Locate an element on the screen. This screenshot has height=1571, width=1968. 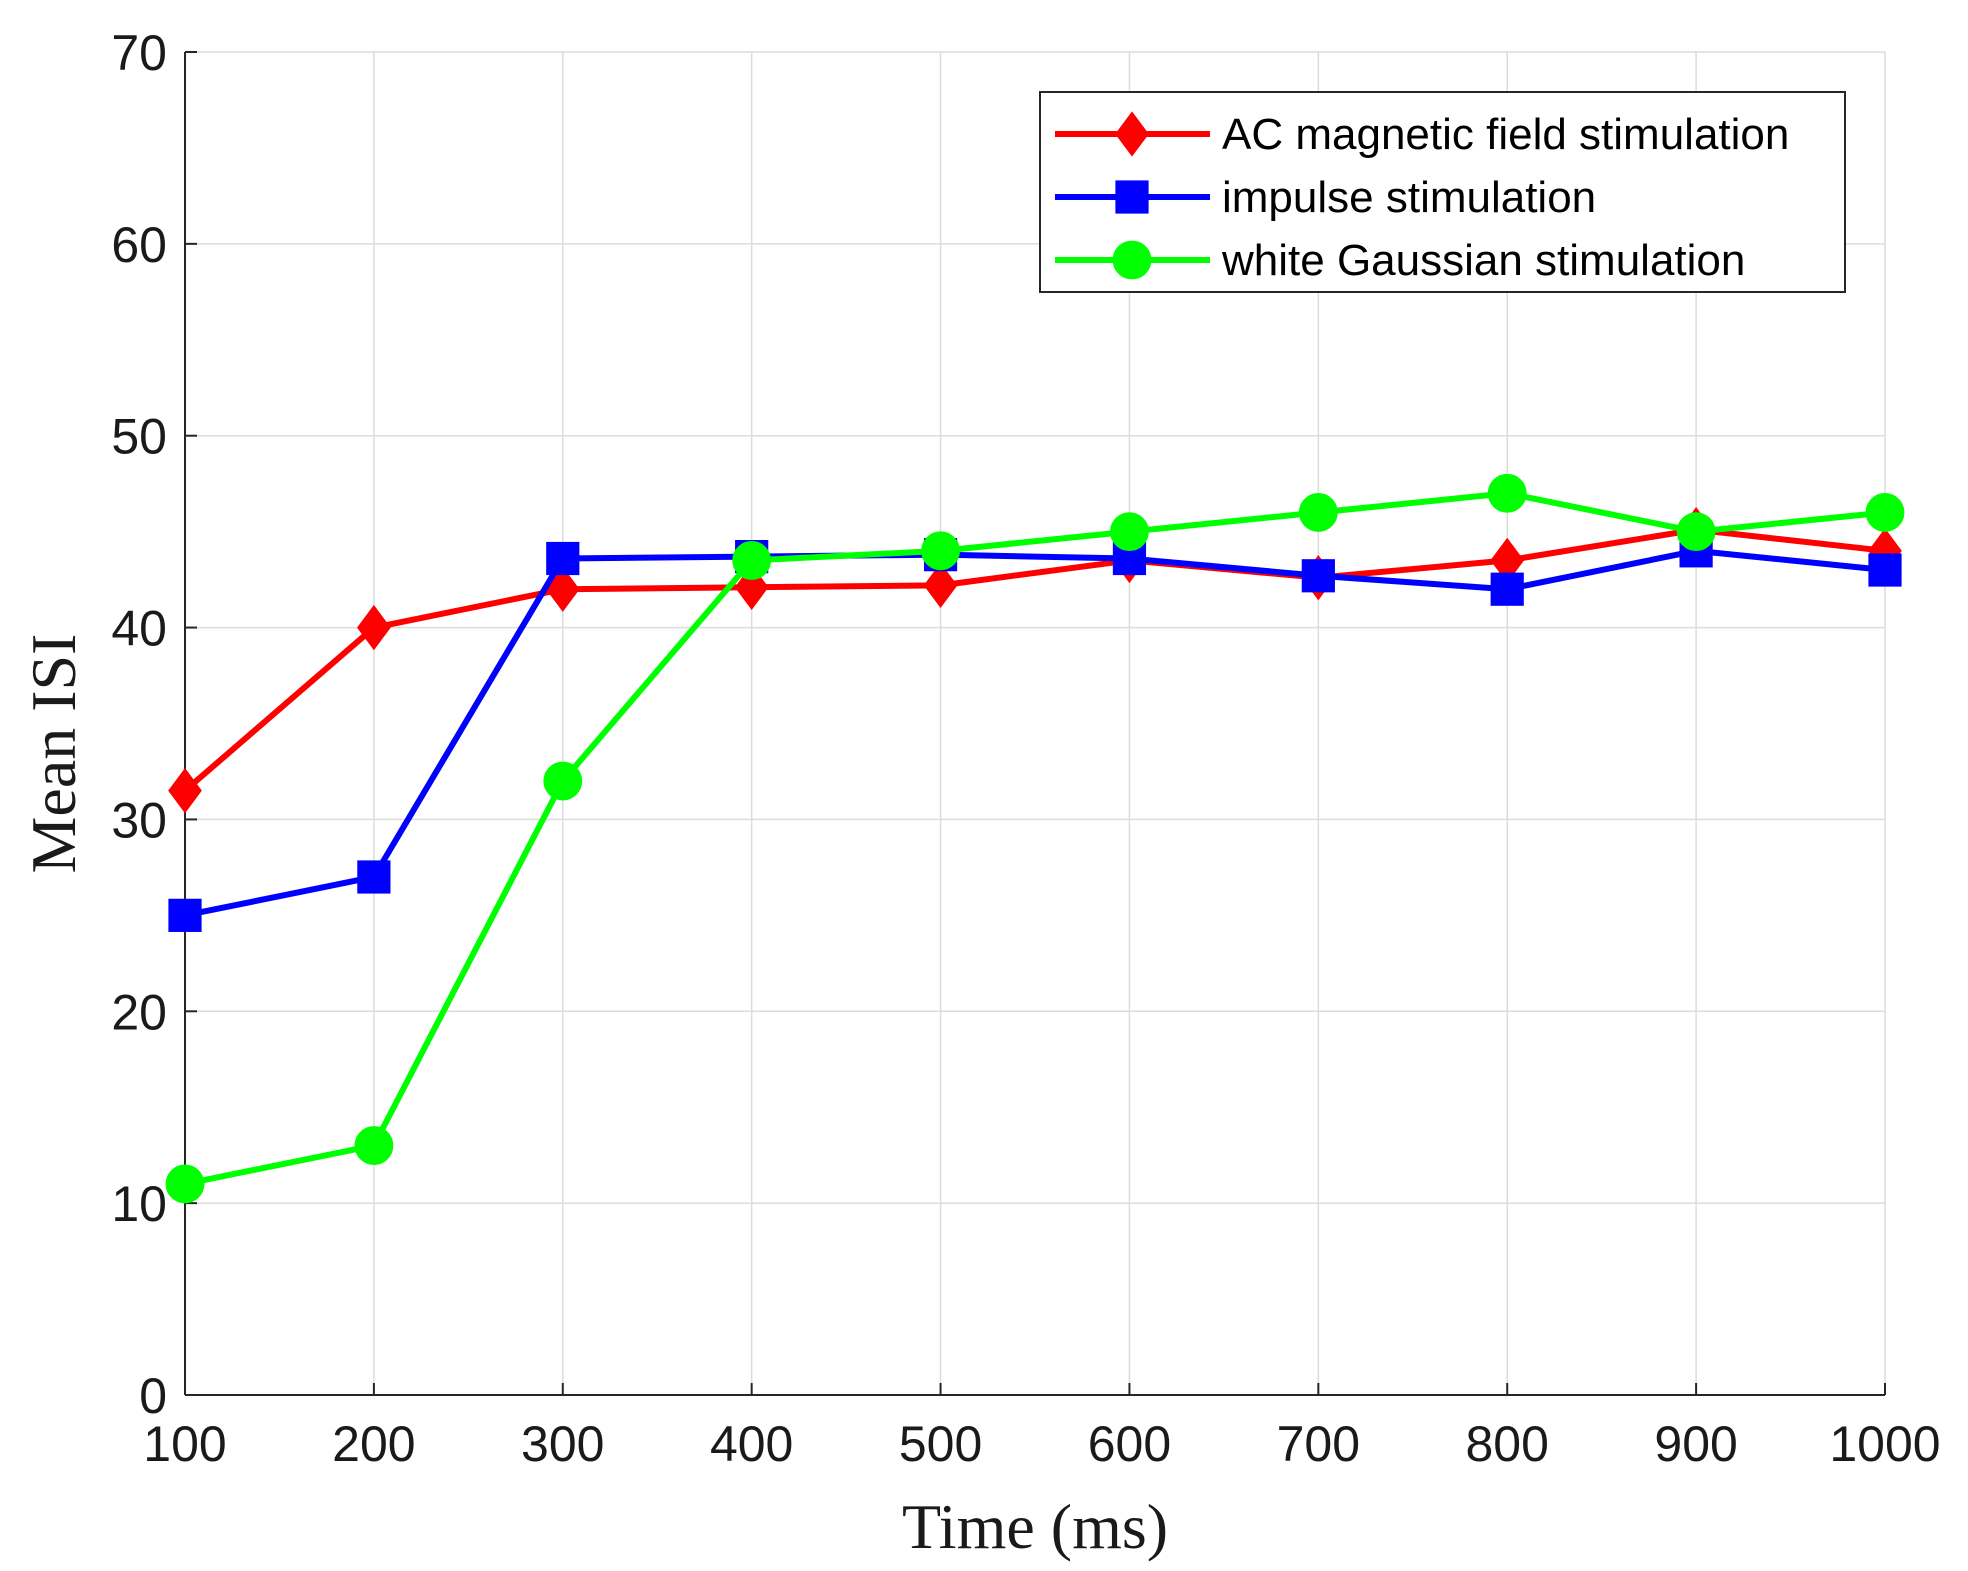
legend-item-impulse-stimulation: impulse stimulation is located at coordinates (1325, 197).